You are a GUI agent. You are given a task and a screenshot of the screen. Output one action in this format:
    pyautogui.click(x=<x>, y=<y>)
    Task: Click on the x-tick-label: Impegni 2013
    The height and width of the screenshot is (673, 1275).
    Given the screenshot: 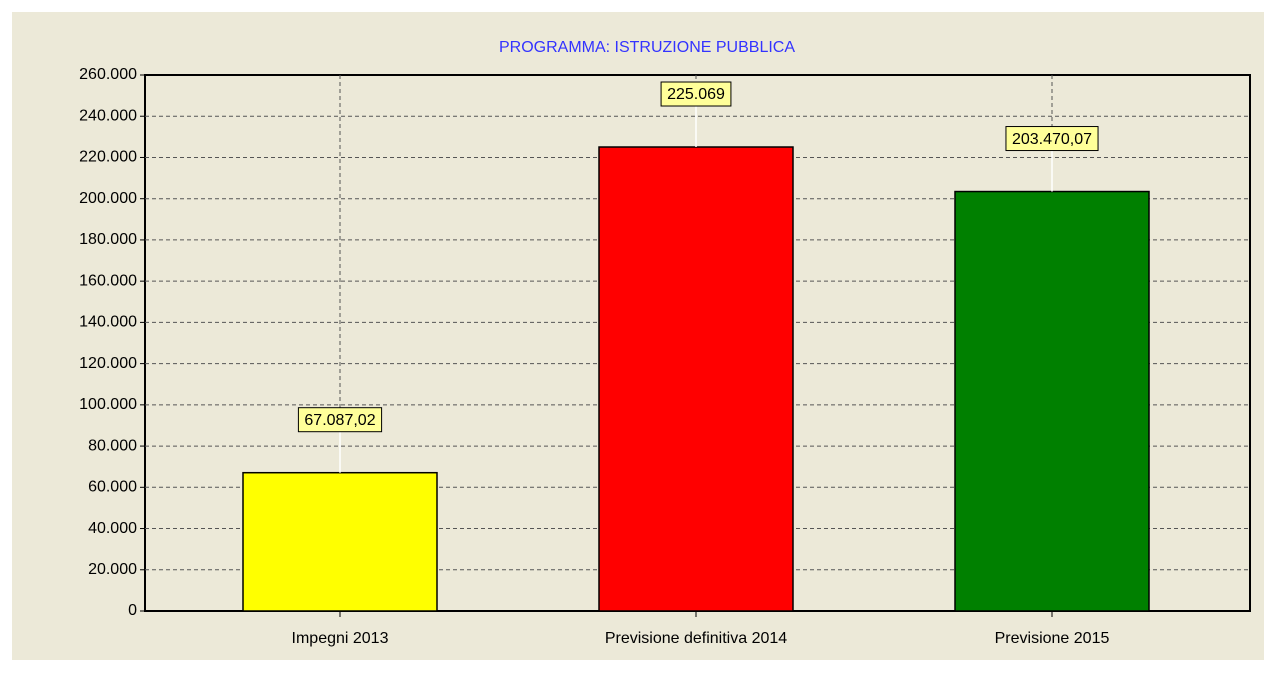 What is the action you would take?
    pyautogui.click(x=340, y=638)
    